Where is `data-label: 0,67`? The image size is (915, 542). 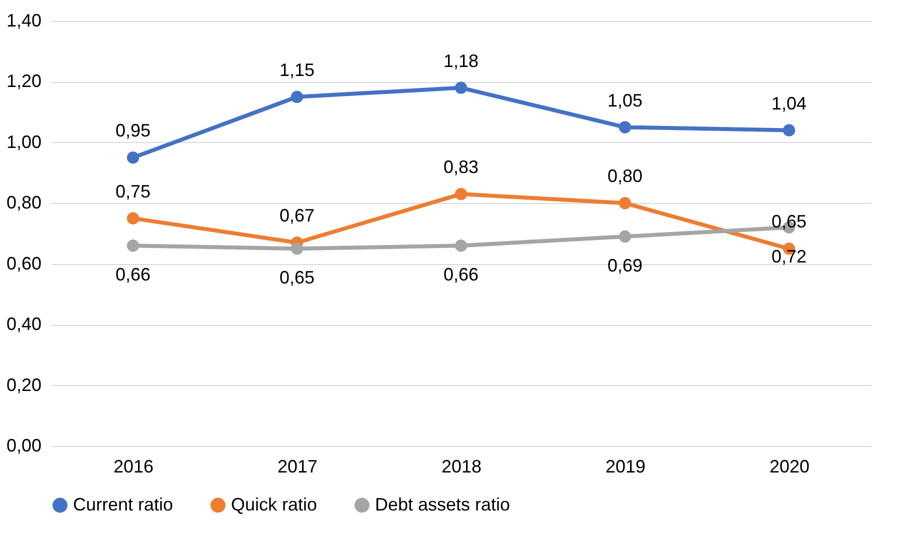 data-label: 0,67 is located at coordinates (297, 216).